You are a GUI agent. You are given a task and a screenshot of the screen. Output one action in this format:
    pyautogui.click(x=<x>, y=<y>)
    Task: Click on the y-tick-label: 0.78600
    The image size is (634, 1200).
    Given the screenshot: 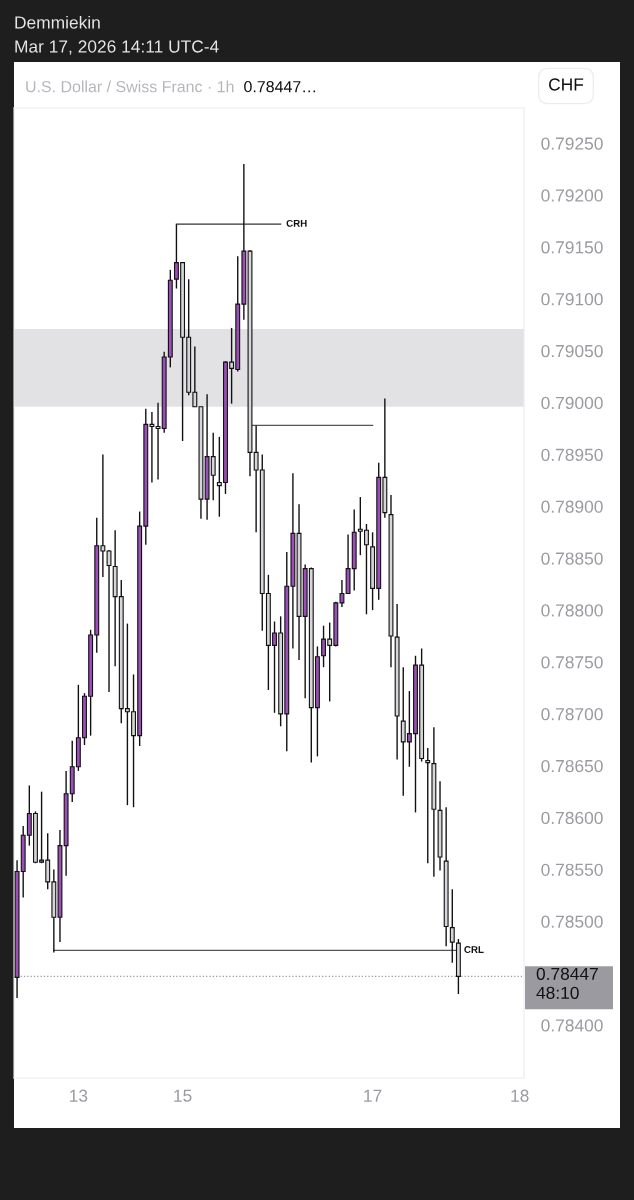 What is the action you would take?
    pyautogui.click(x=572, y=818)
    